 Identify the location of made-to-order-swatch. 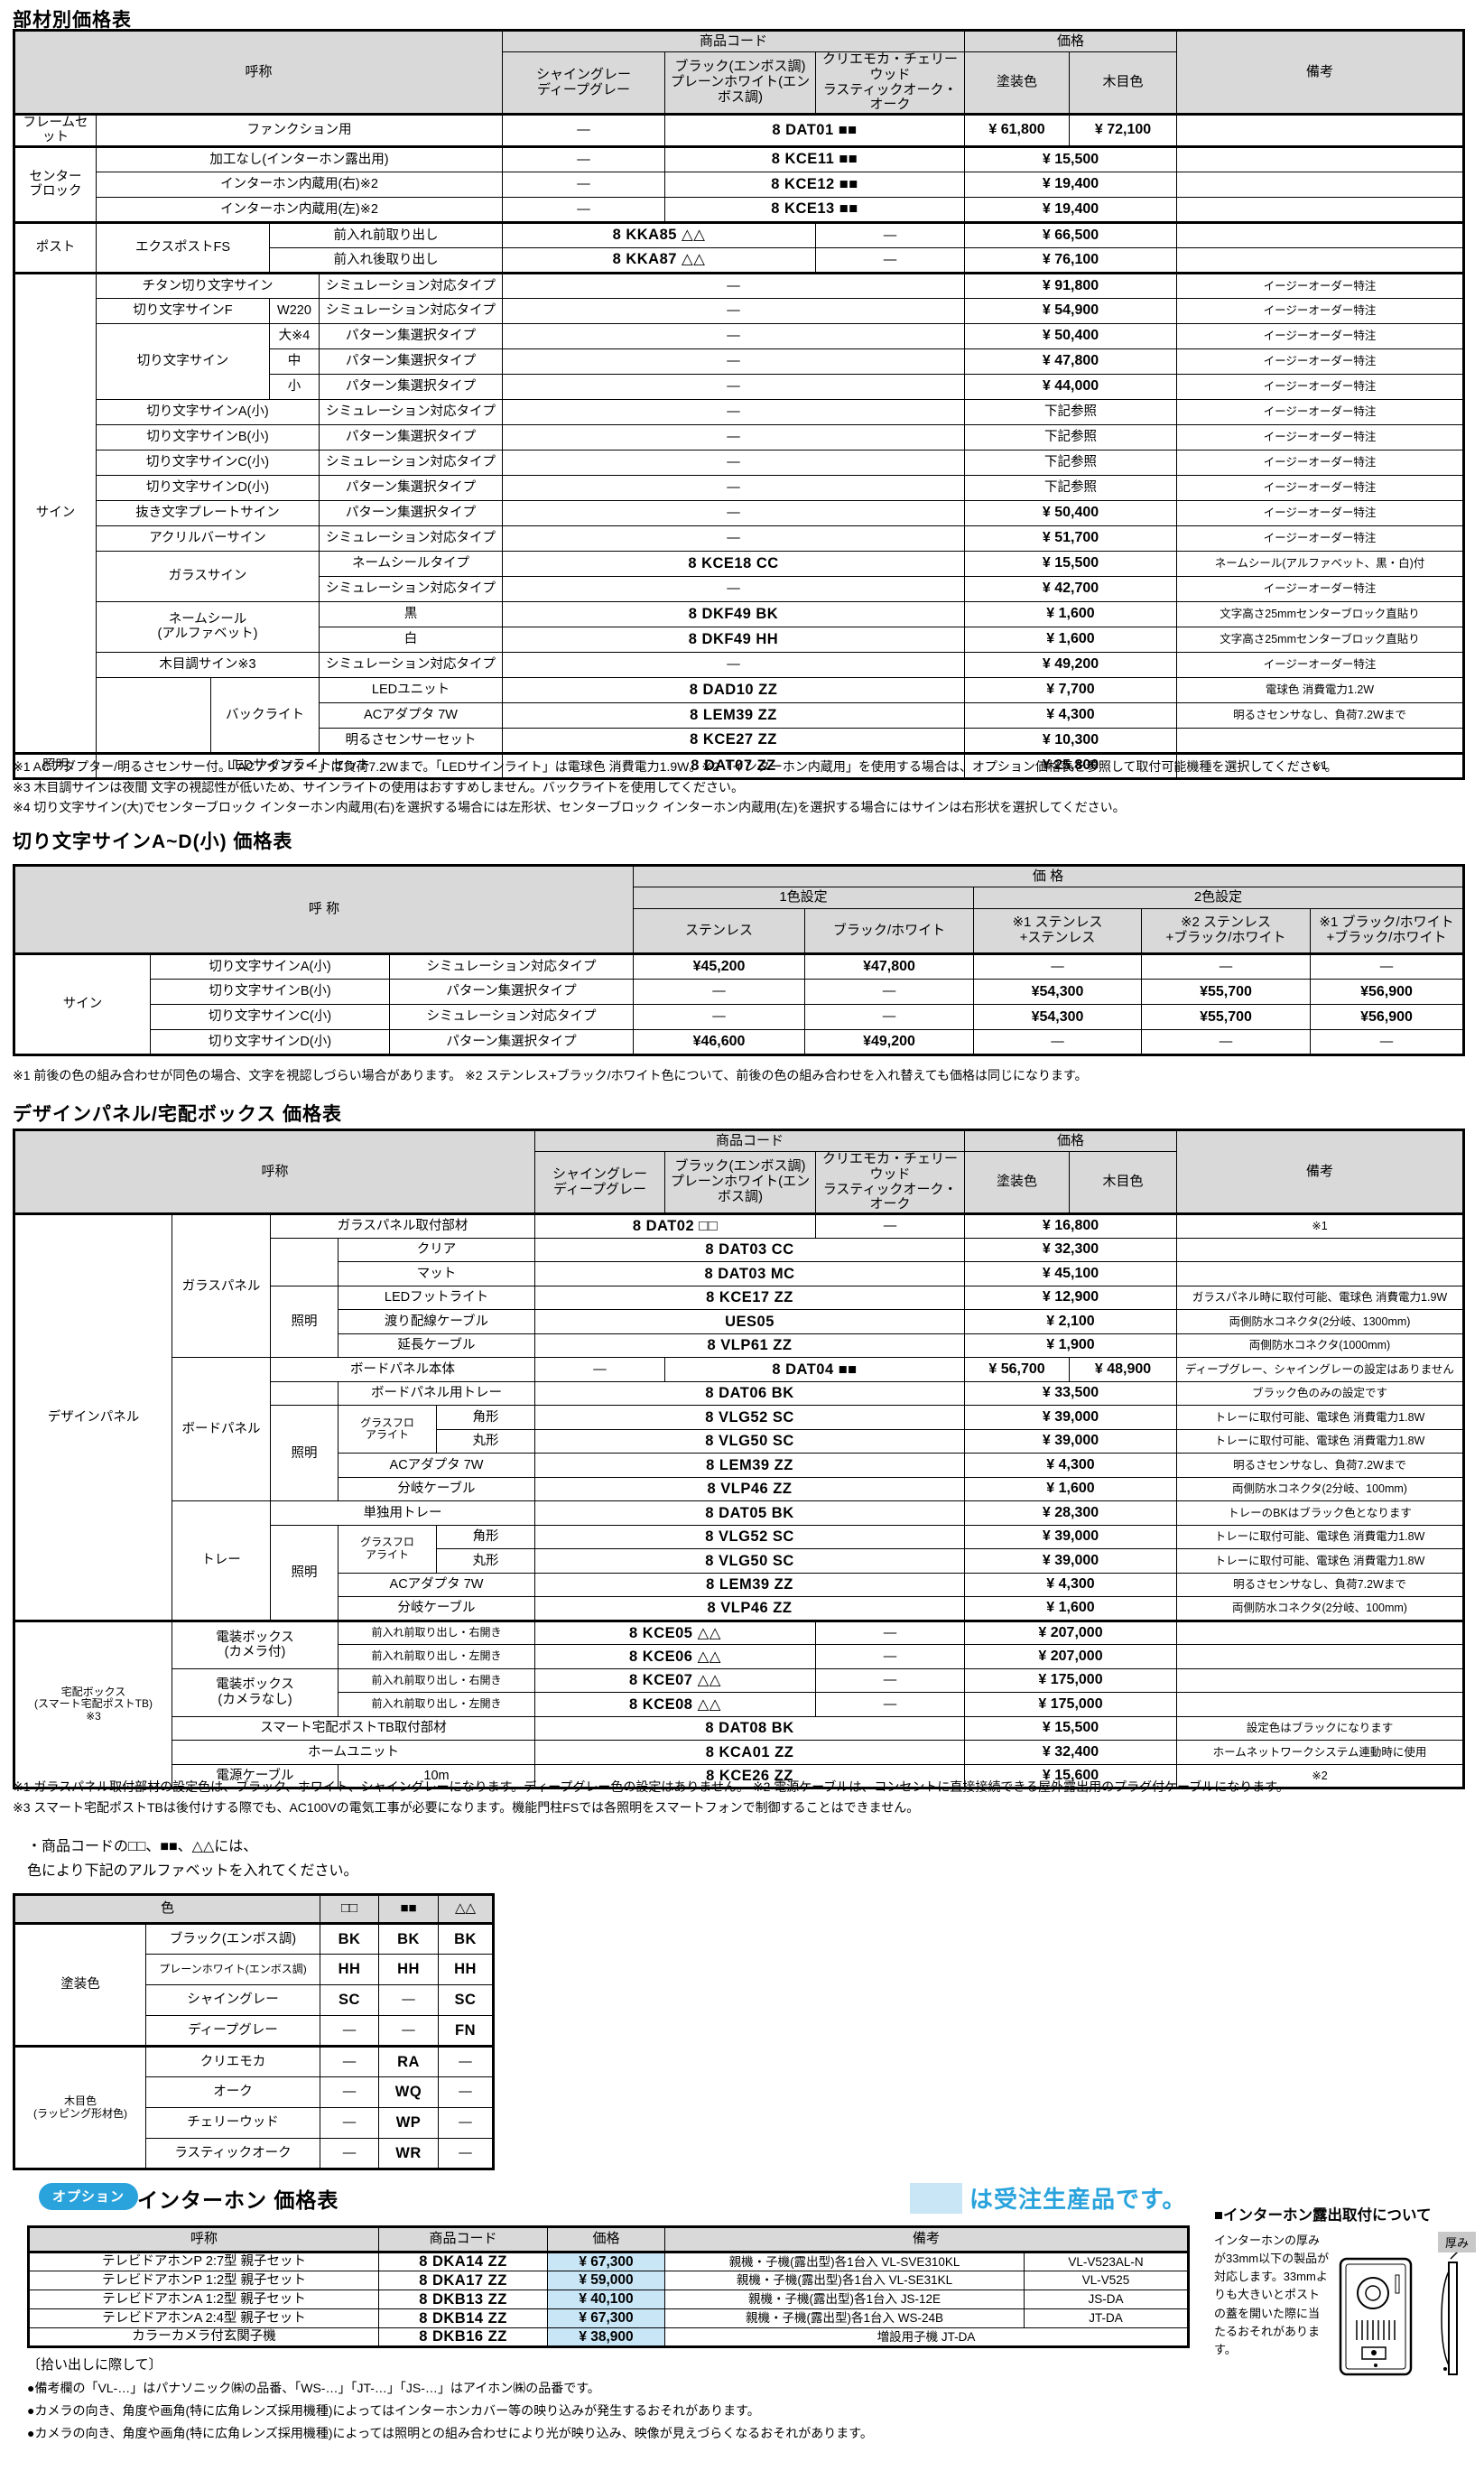
(936, 2198).